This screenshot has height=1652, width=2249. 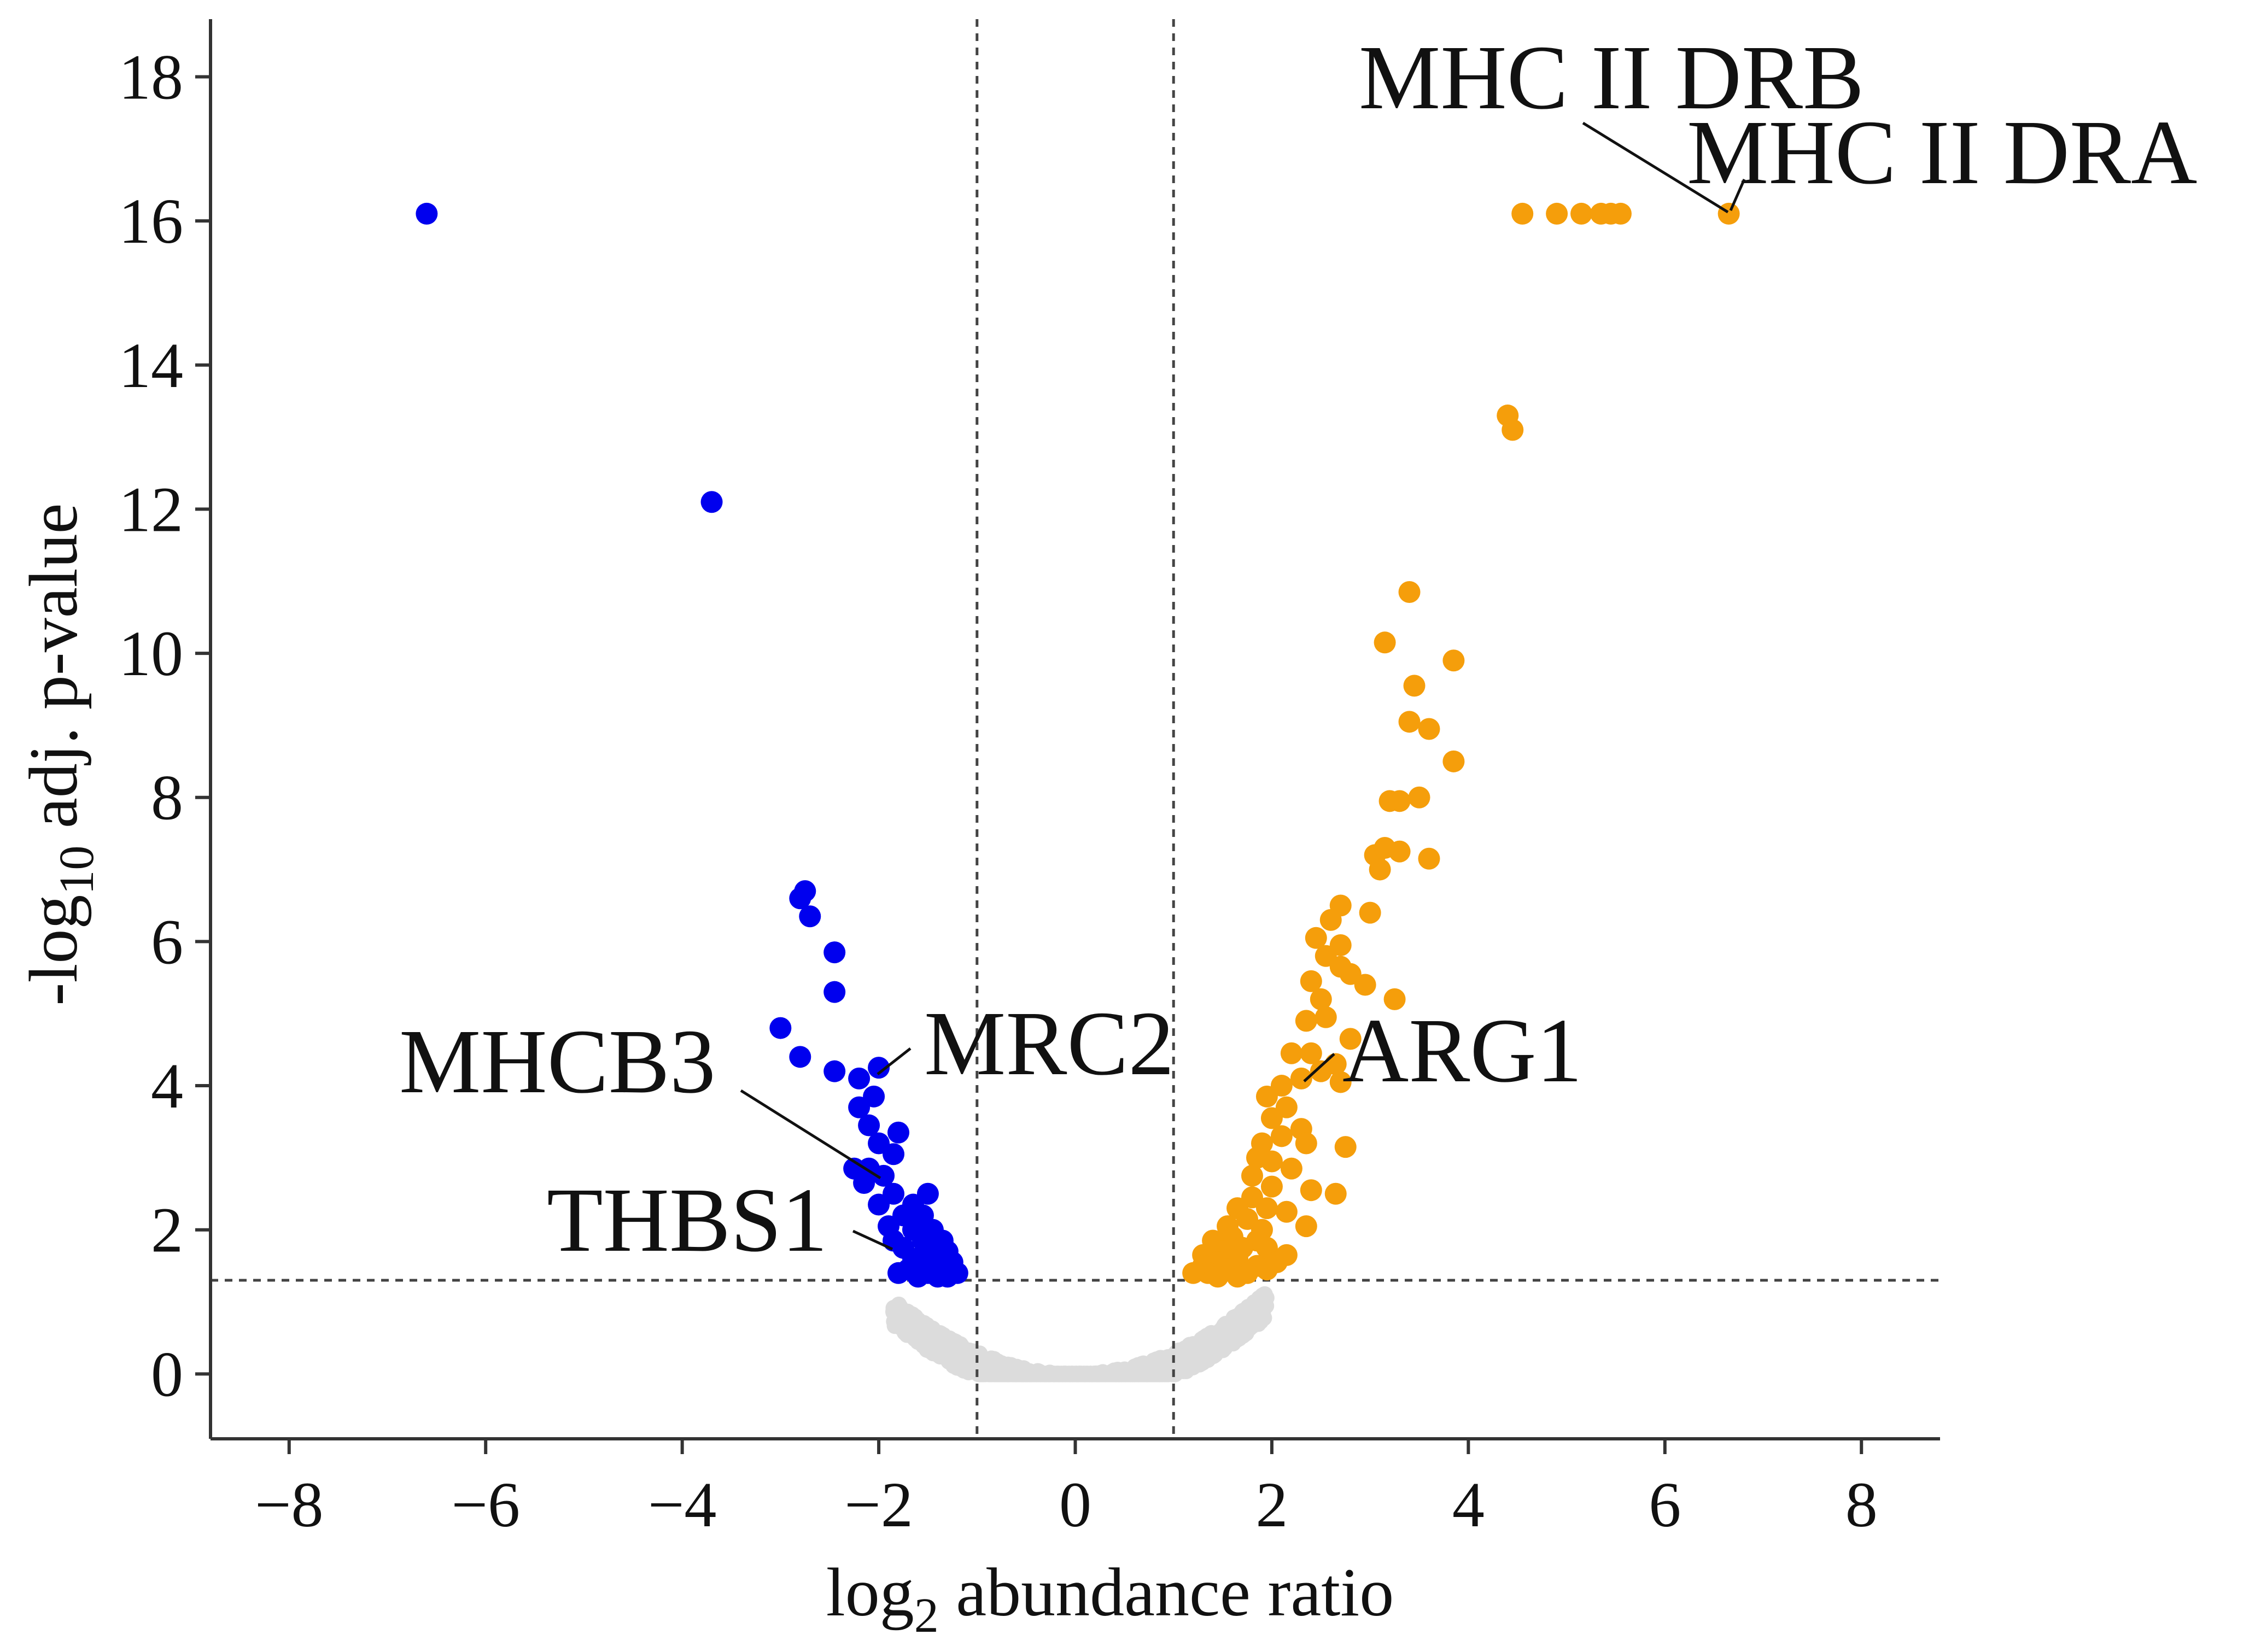 I want to click on x-tick-label: −4, so click(x=682, y=1505).